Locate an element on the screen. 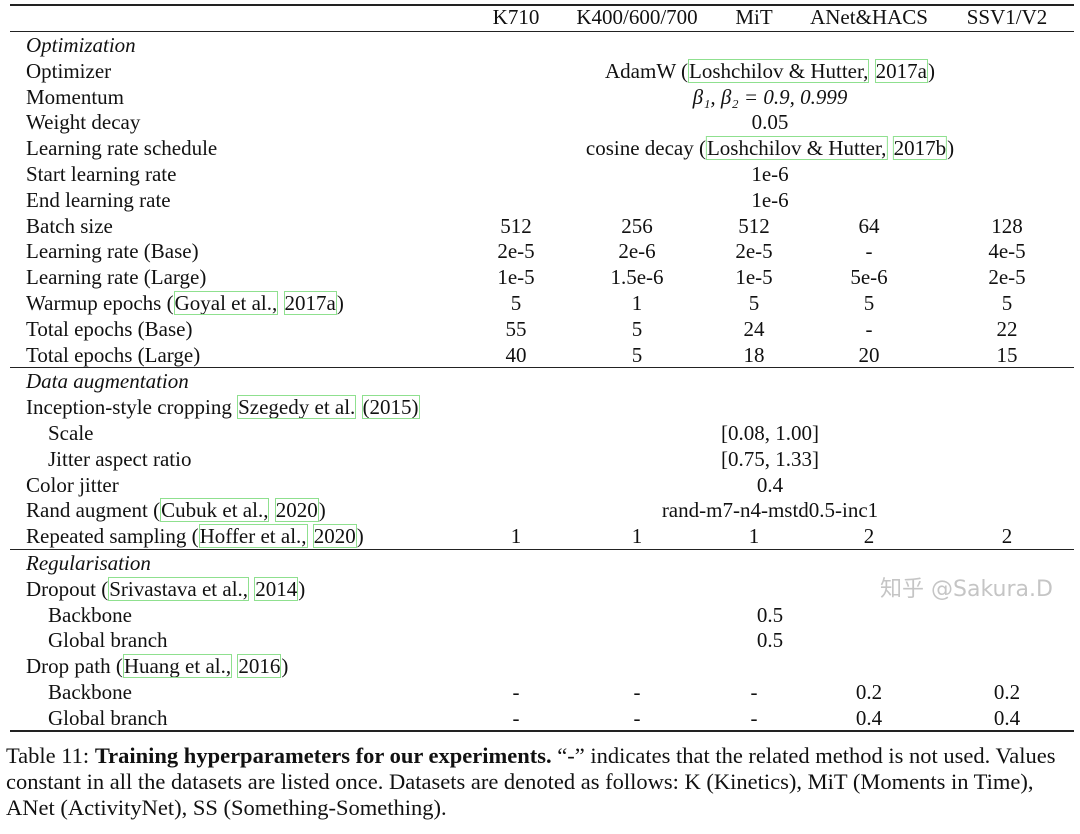 The image size is (1080, 834). column-header: K400/600/700 is located at coordinates (637, 17).